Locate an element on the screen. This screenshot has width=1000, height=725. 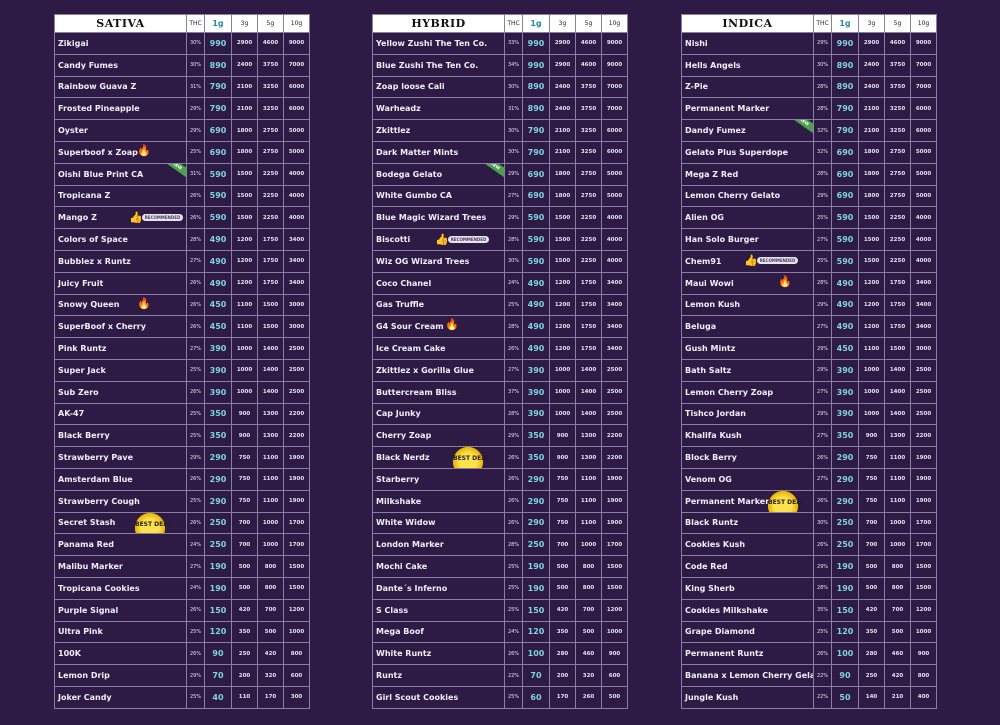
strain-name-cell: Gush Mintz is located at coordinates (747, 348).